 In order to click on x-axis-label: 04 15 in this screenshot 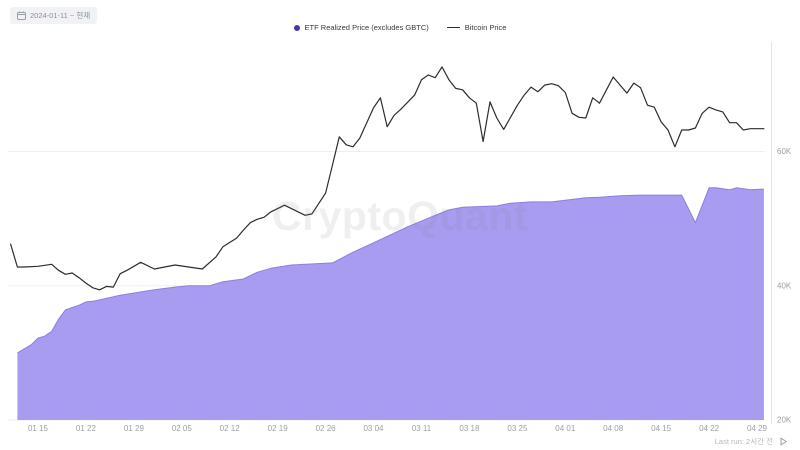, I will do `click(661, 428)`.